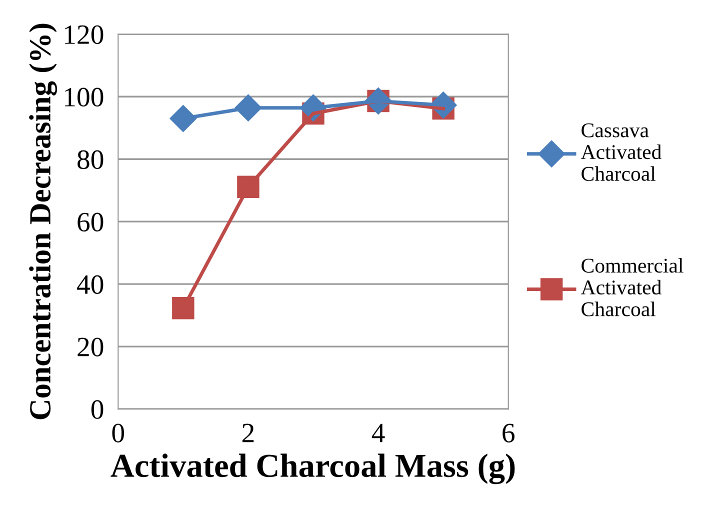 The image size is (716, 510). I want to click on legend-label: Cassava Activated Charcoal, so click(621, 152).